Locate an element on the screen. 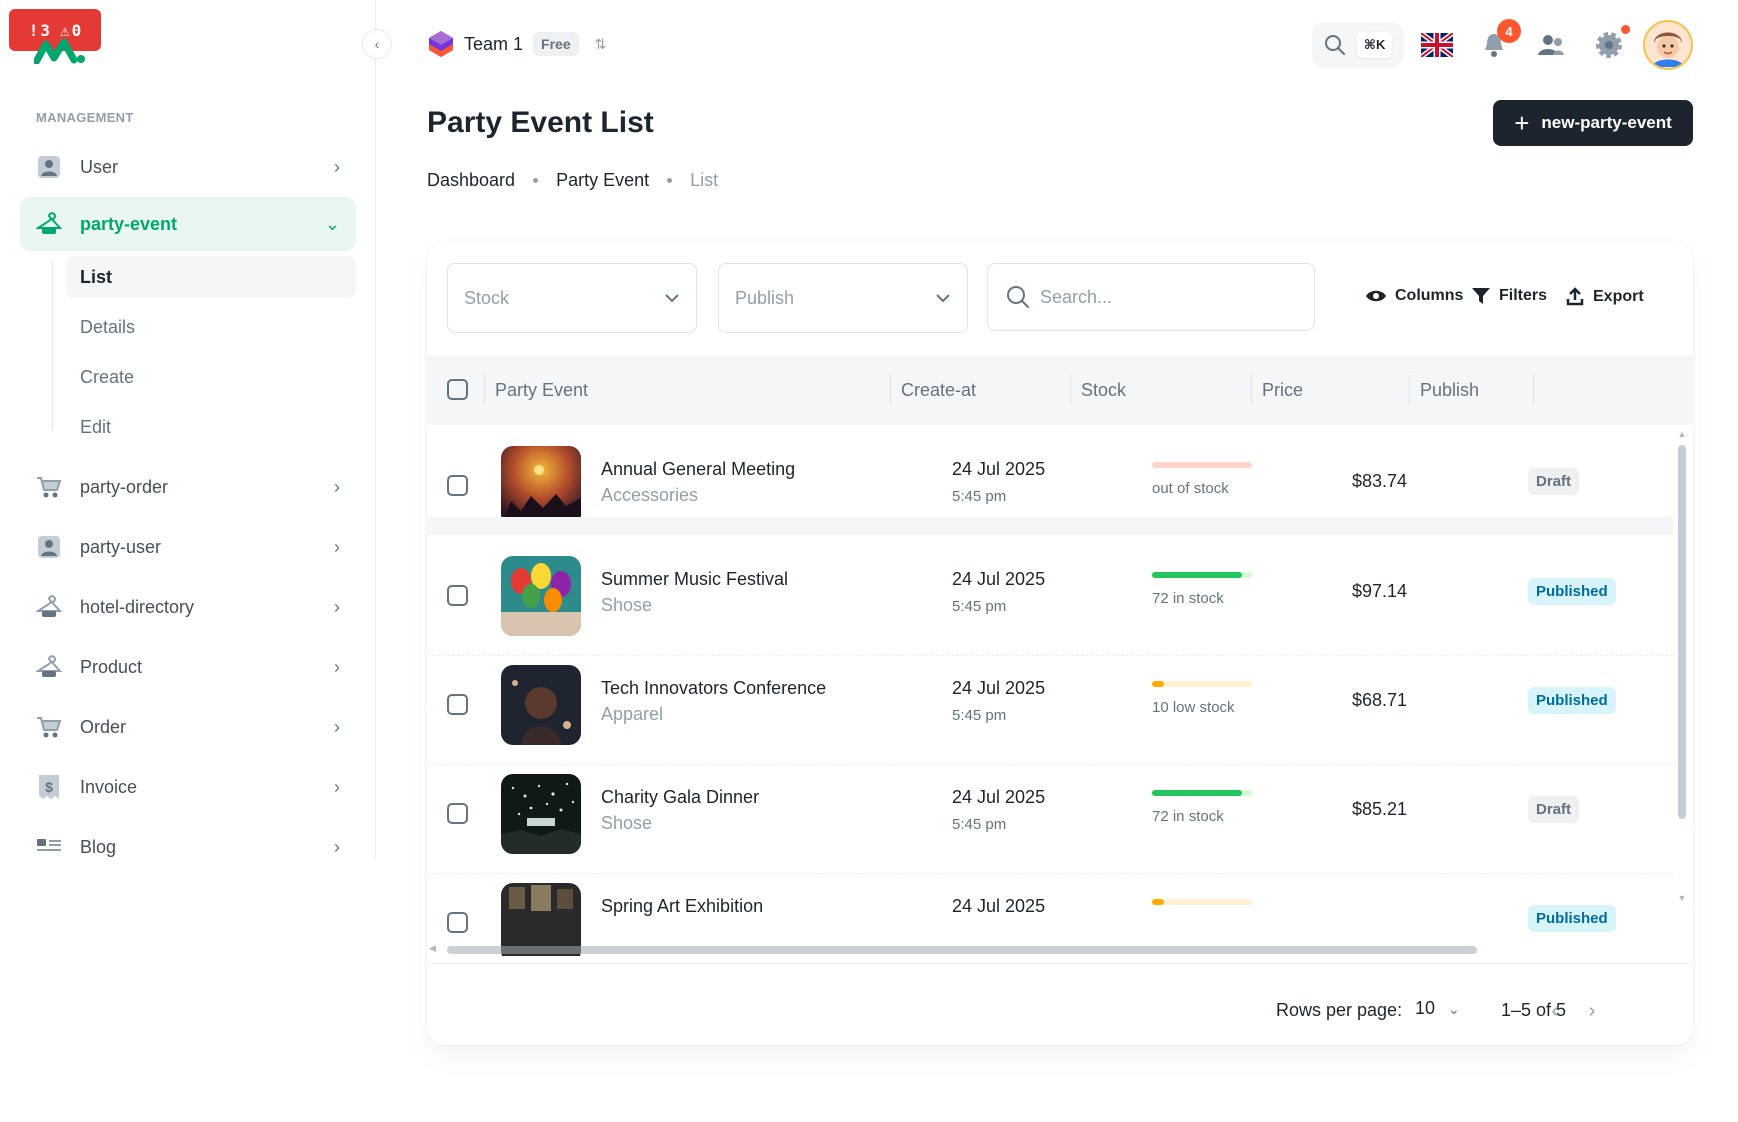 Image resolution: width=1738 pixels, height=1122 pixels. gear-icon is located at coordinates (1609, 45).